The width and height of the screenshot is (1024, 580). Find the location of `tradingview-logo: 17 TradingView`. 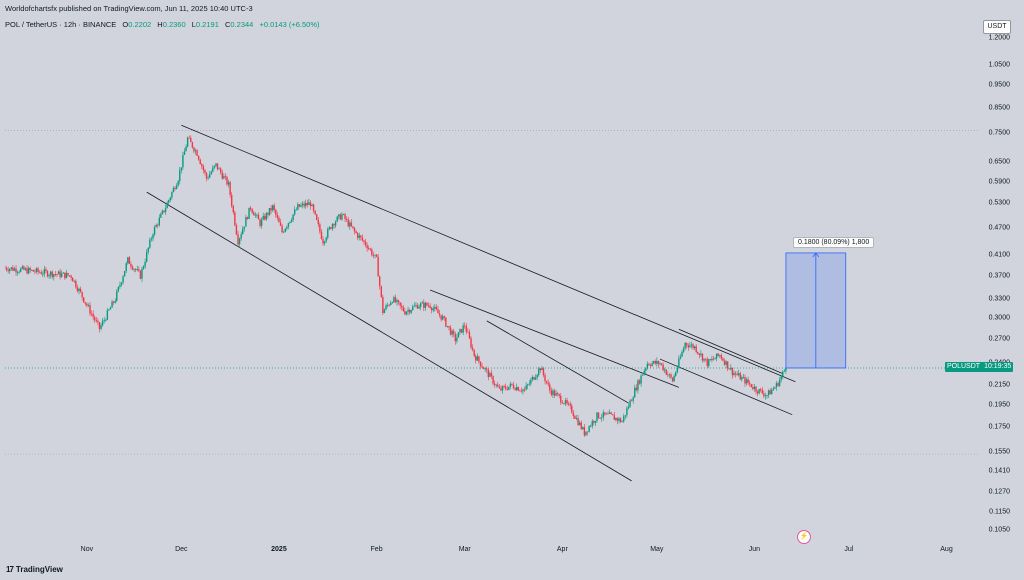

tradingview-logo: 17 TradingView is located at coordinates (34, 569).